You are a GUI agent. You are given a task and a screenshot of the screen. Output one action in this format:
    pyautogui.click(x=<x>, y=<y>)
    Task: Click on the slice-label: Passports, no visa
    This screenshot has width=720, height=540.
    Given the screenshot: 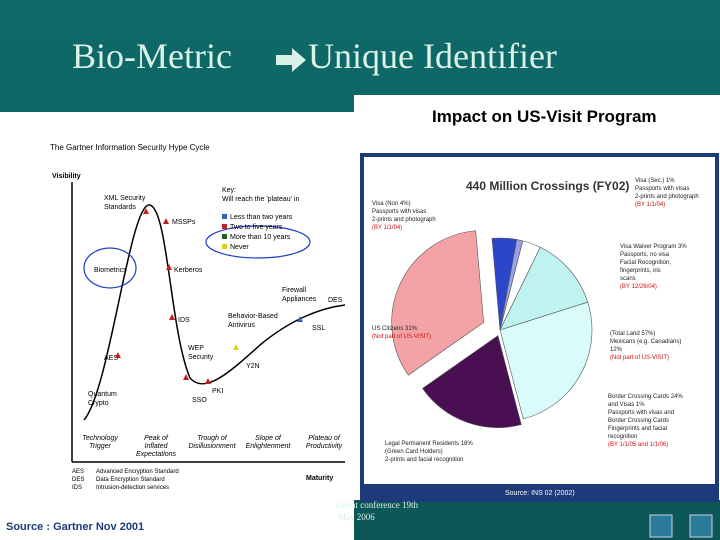 What is the action you would take?
    pyautogui.click(x=645, y=255)
    